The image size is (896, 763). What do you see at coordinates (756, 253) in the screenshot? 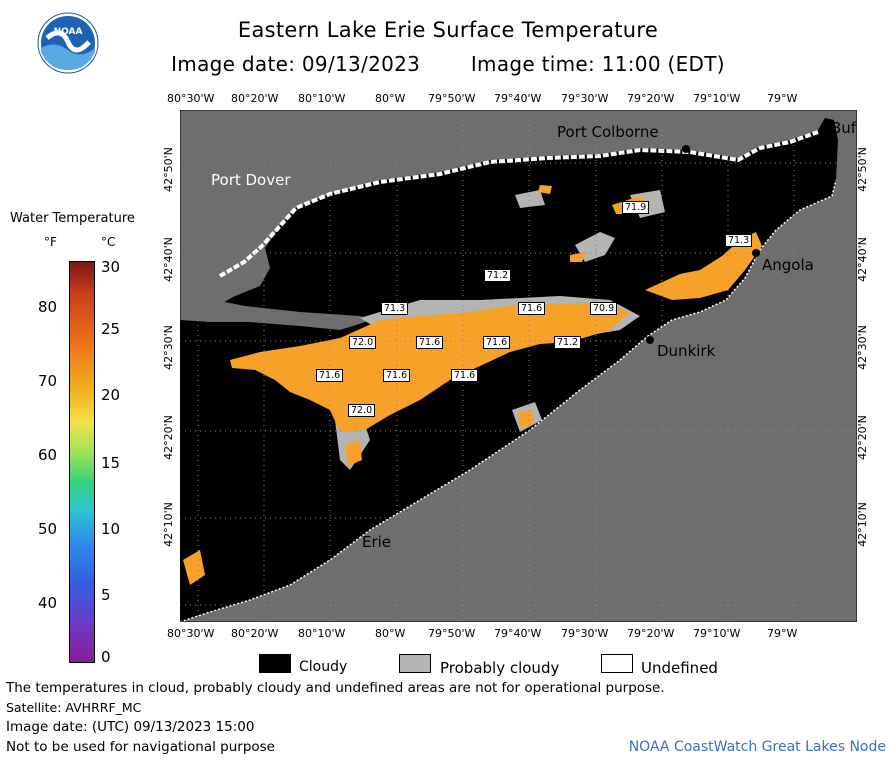
I see `city-marker-angola` at bounding box center [756, 253].